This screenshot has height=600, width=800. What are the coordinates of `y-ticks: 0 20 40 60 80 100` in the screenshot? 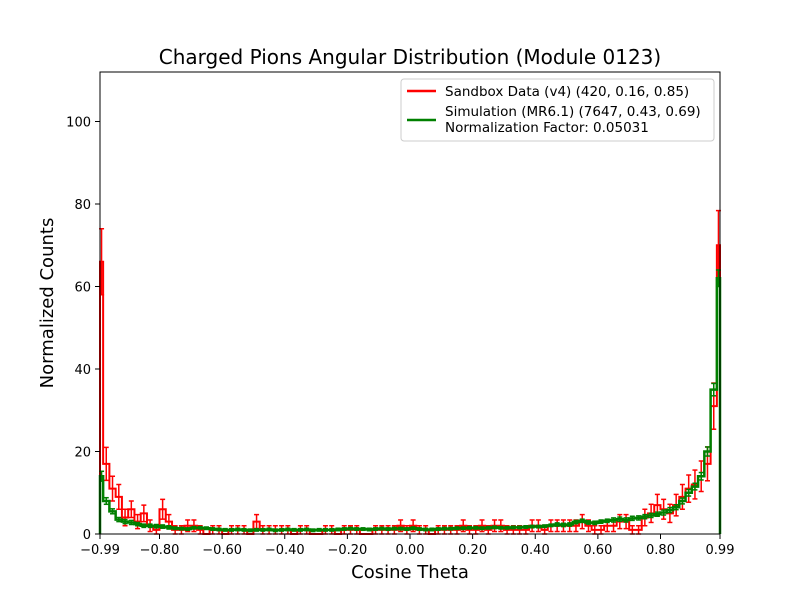 It's located at (83, 329).